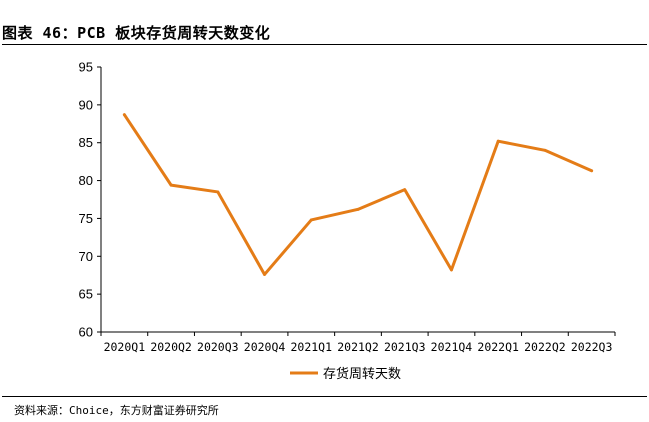  Describe the element at coordinates (86, 200) in the screenshot. I see `y-tick-labels: 60 65 70 75 80 85 90 95` at that location.